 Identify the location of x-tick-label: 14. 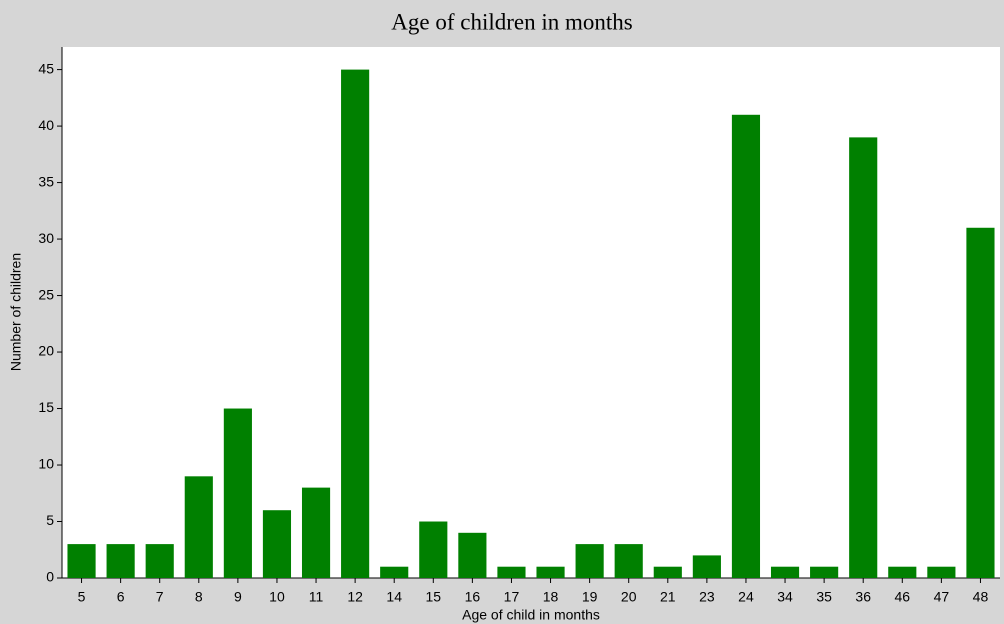
(394, 597).